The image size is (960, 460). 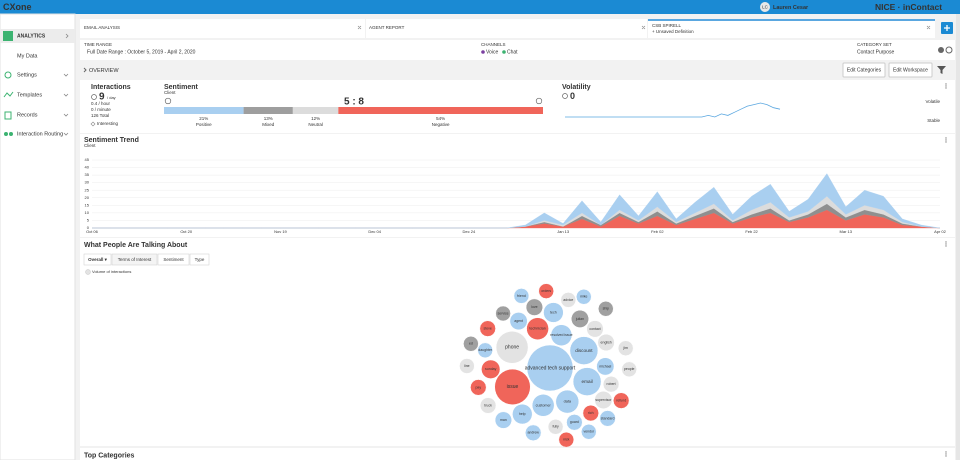 I want to click on funnel-icon, so click(x=941, y=70).